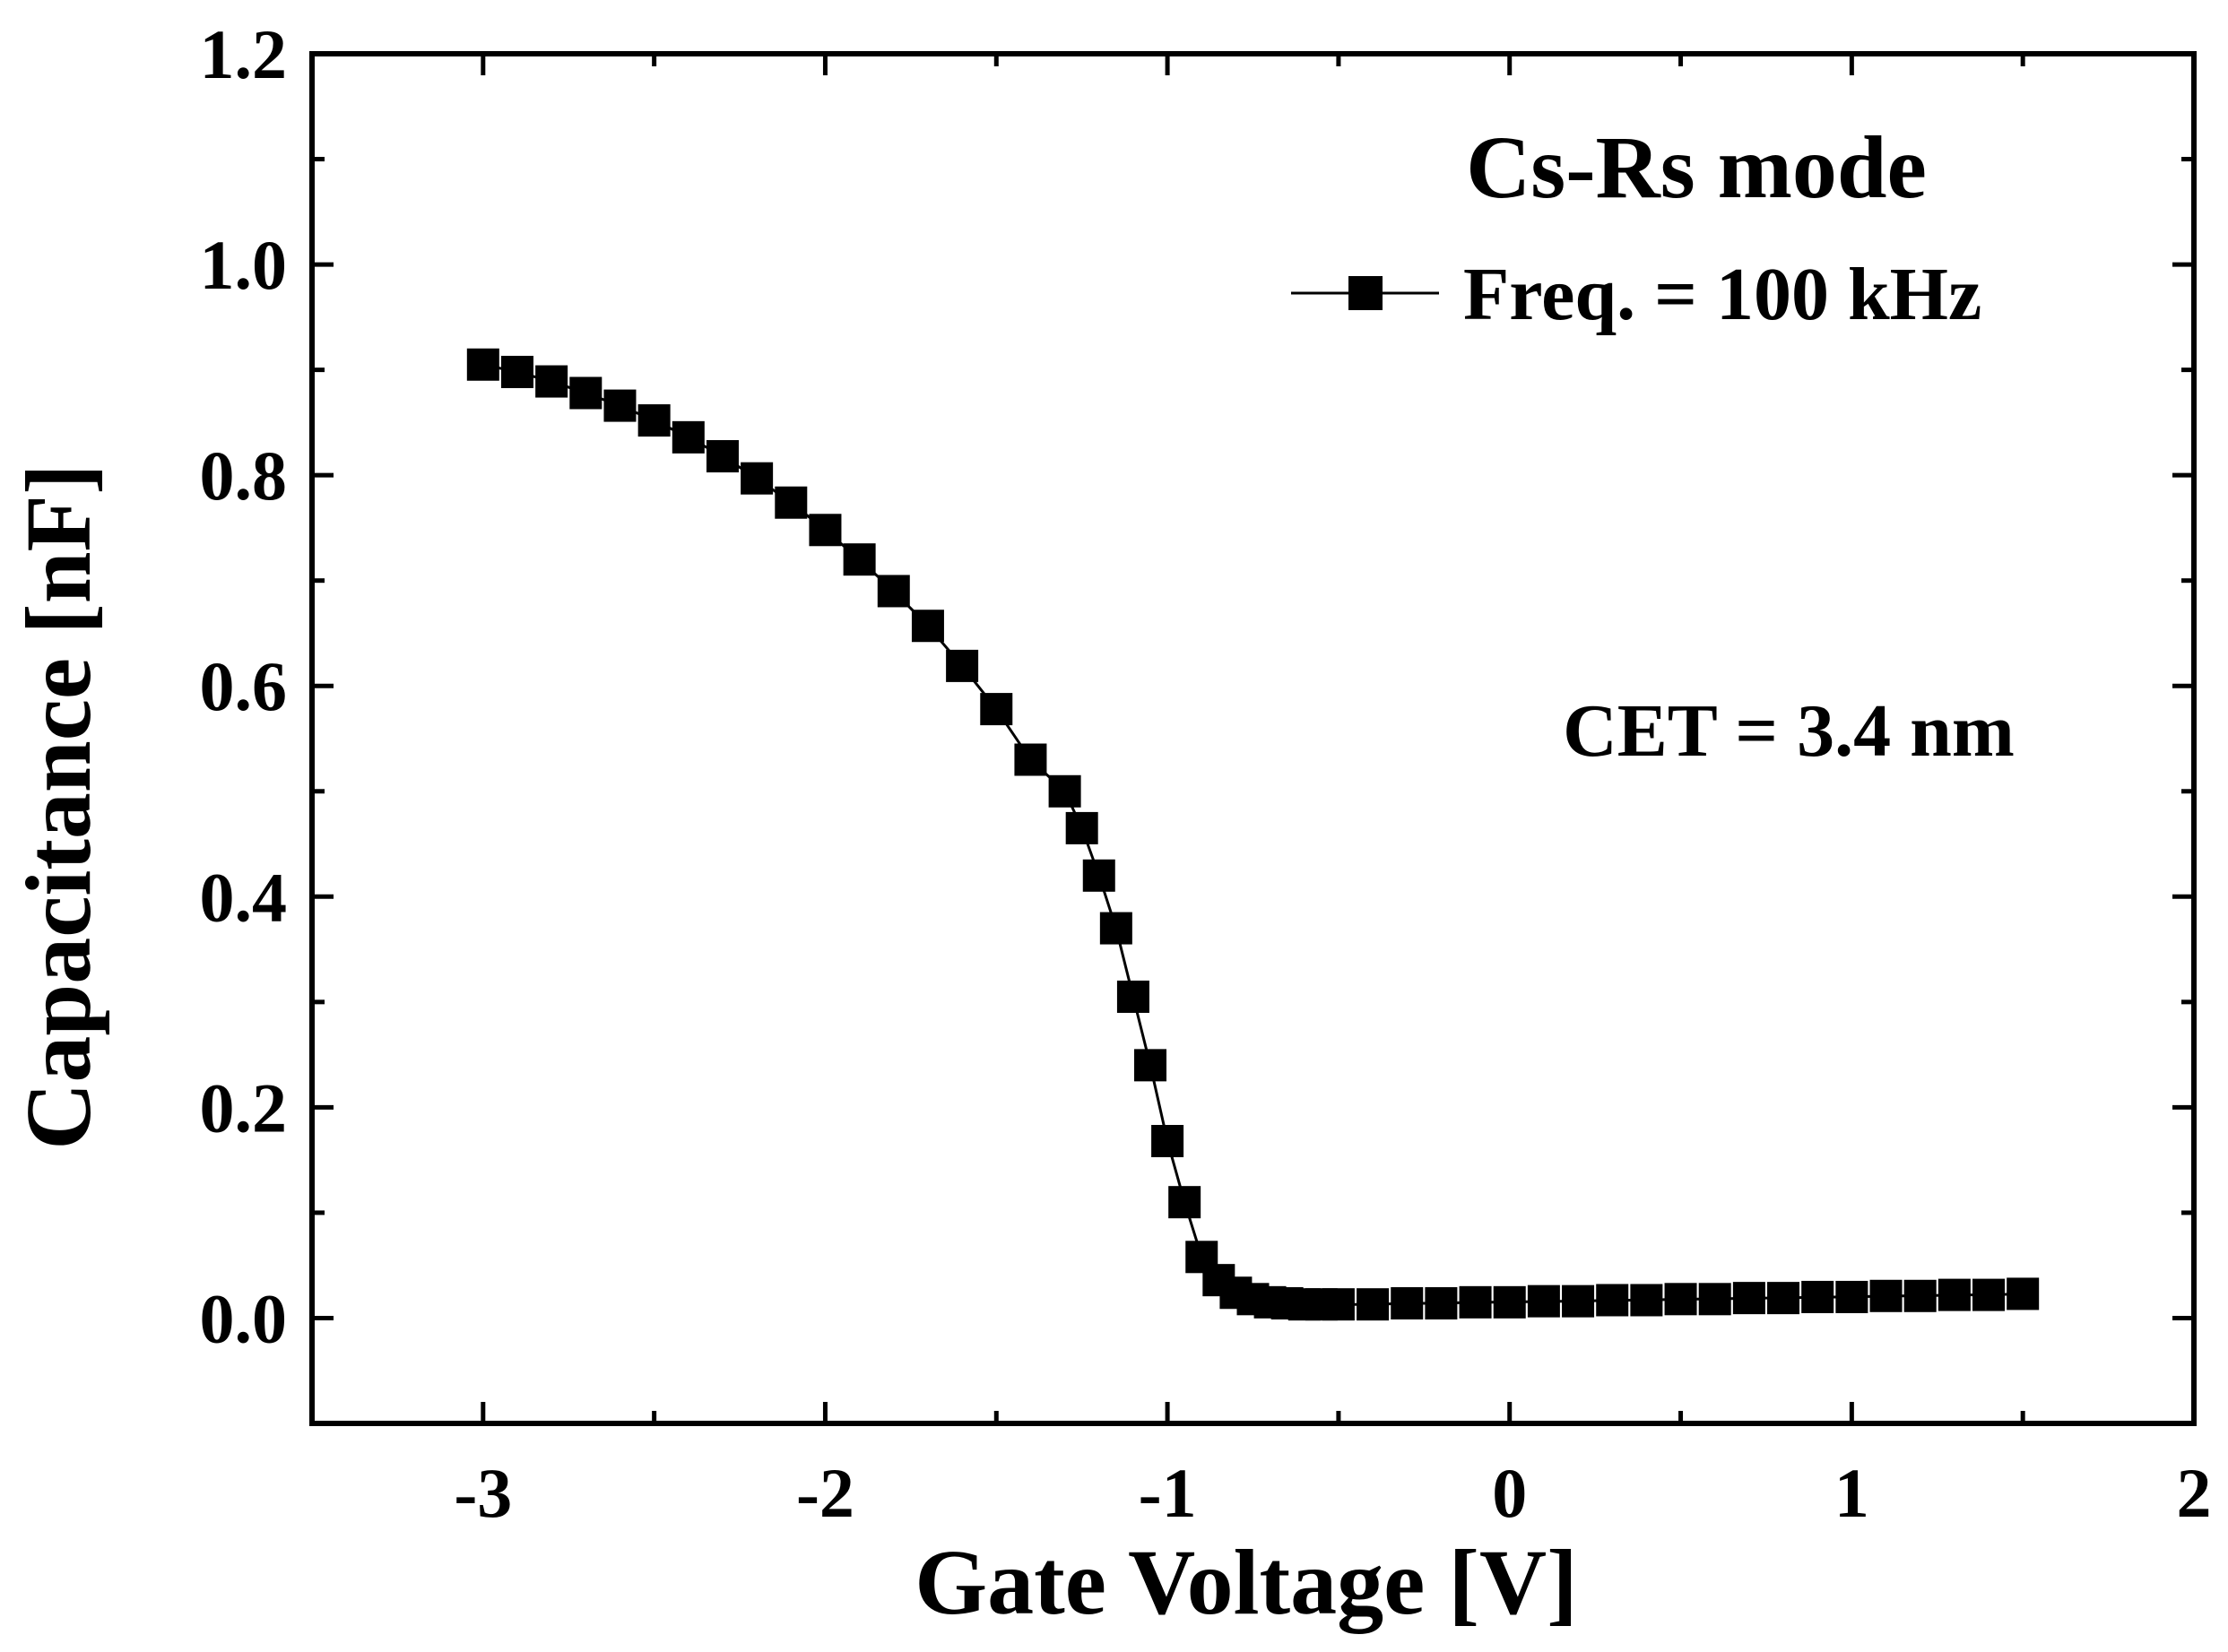  Describe the element at coordinates (1246, 1582) in the screenshot. I see `x-axis-title: Gate Voltage [V]` at that location.